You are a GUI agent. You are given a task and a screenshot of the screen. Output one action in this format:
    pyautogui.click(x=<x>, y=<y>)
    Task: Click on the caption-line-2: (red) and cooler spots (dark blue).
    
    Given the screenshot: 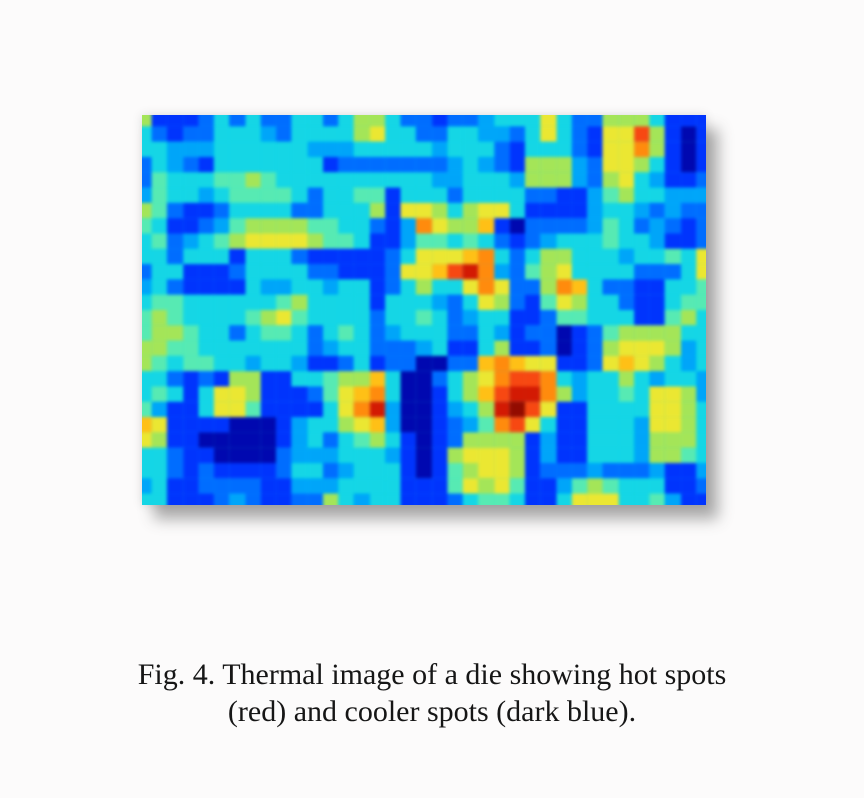 What is the action you would take?
    pyautogui.click(x=432, y=711)
    